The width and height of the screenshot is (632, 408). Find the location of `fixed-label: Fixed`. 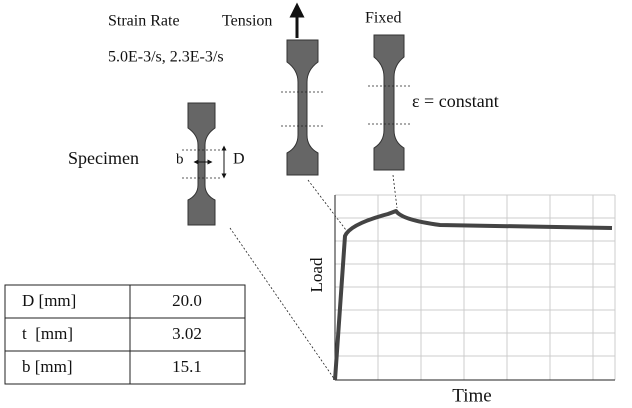

fixed-label: Fixed is located at coordinates (383, 18).